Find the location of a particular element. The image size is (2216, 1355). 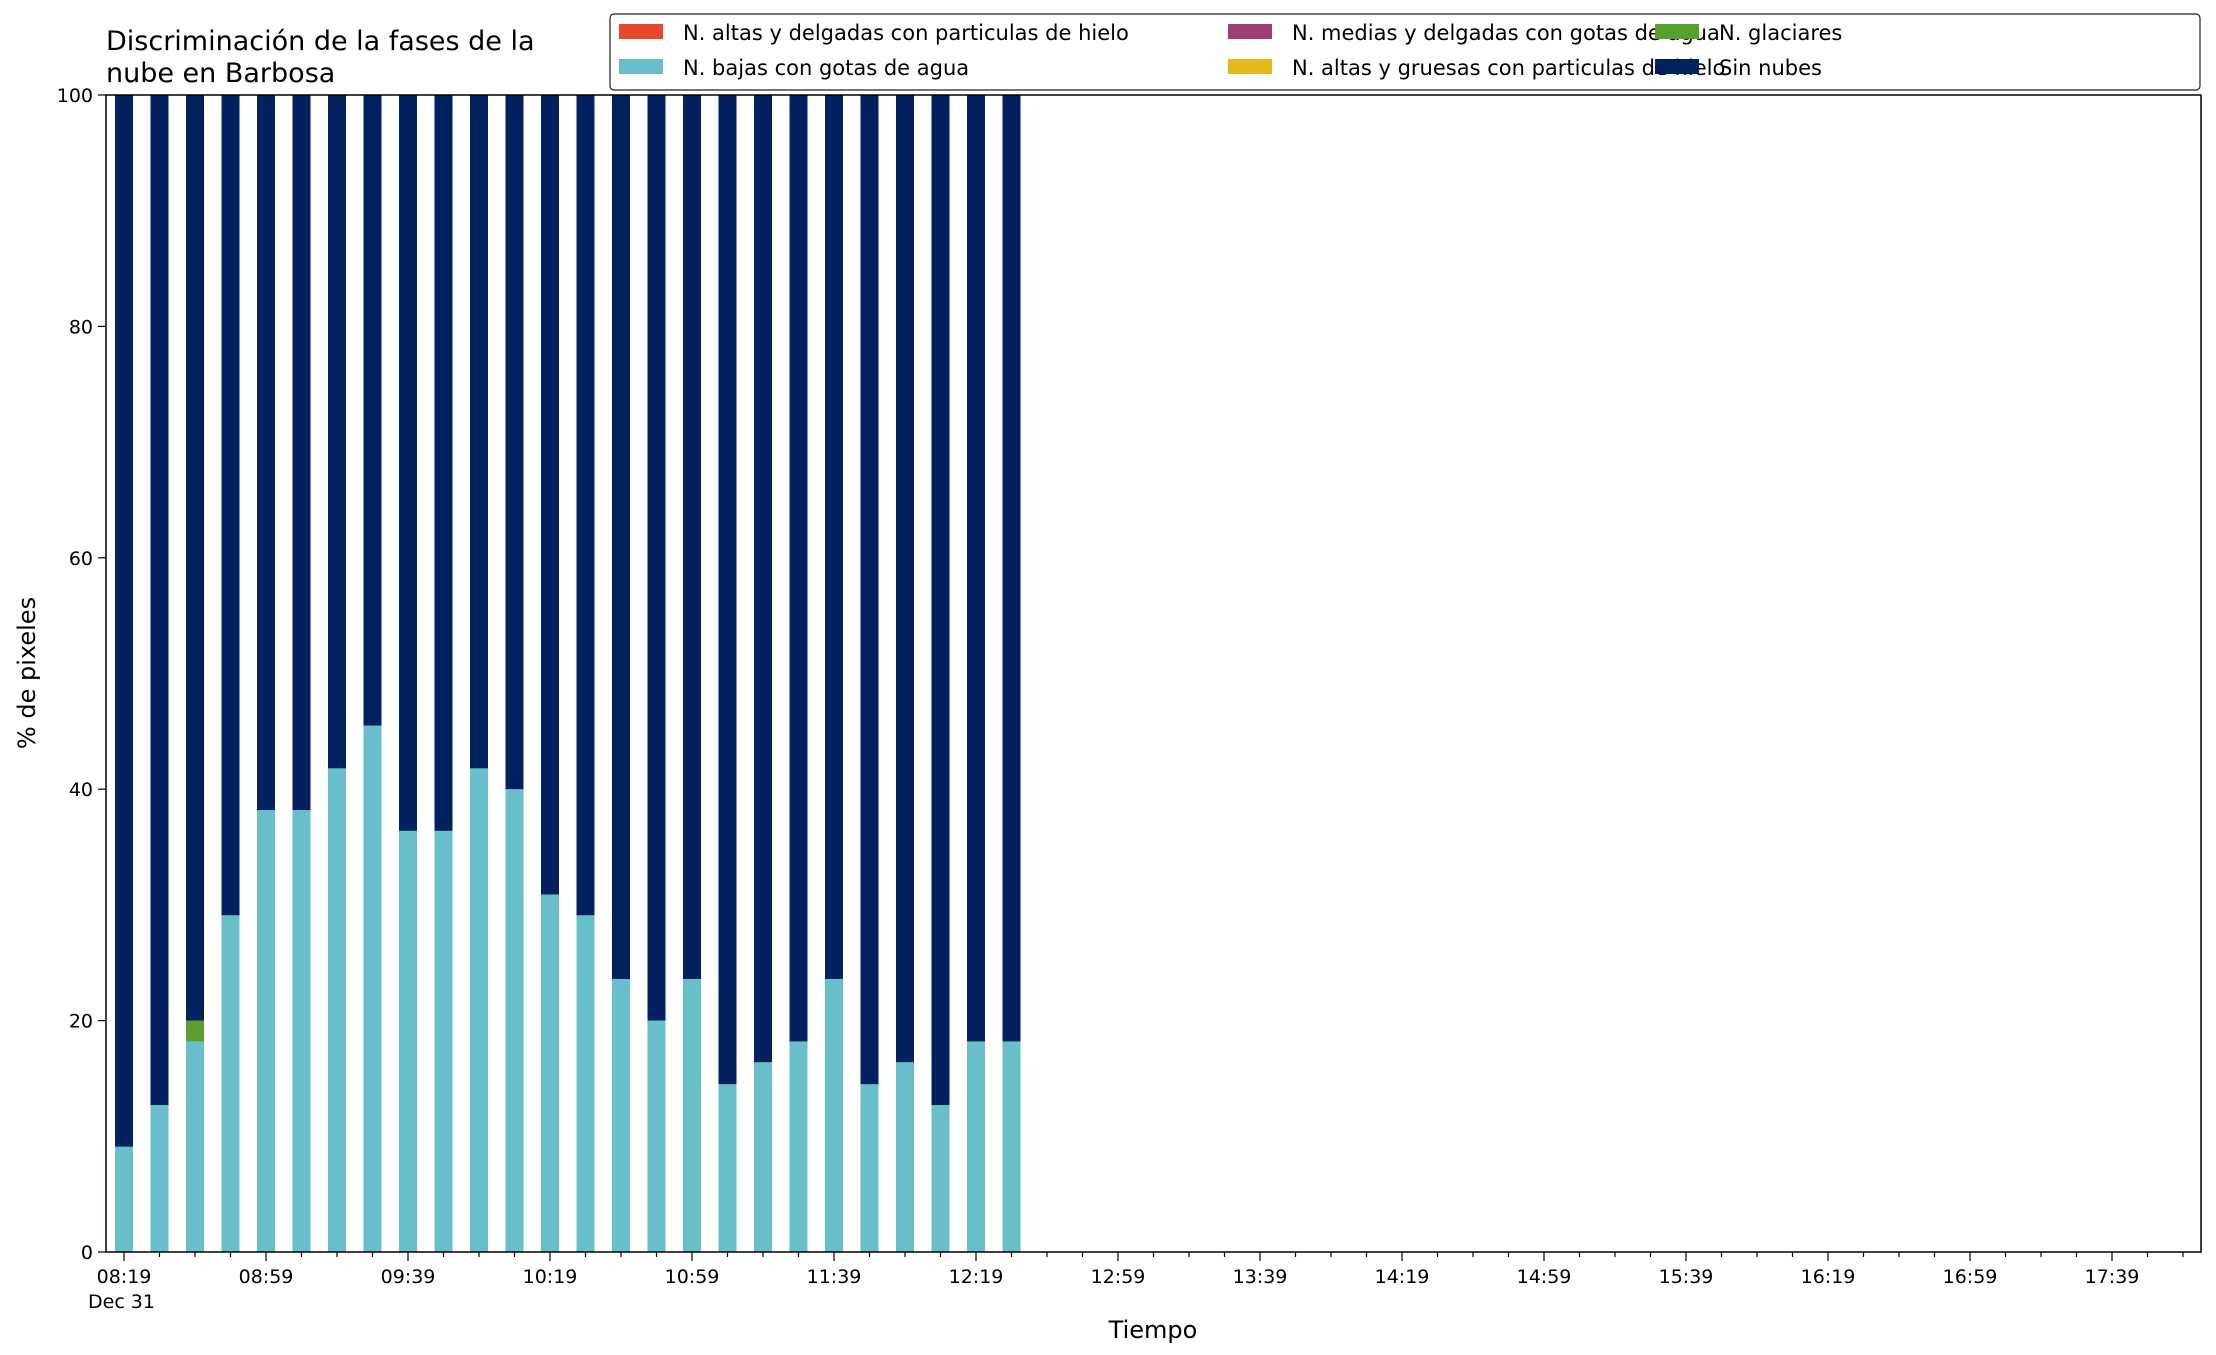

x-tick-label: 16:19 is located at coordinates (1828, 1277).